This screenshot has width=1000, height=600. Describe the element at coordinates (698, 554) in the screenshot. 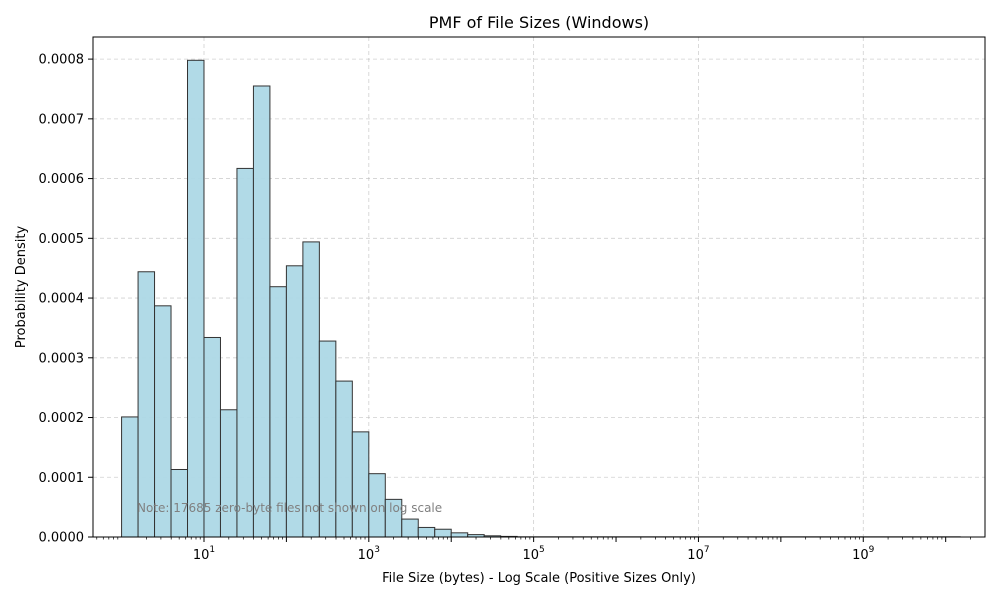

I see `x-tick-label: 10⁷` at that location.